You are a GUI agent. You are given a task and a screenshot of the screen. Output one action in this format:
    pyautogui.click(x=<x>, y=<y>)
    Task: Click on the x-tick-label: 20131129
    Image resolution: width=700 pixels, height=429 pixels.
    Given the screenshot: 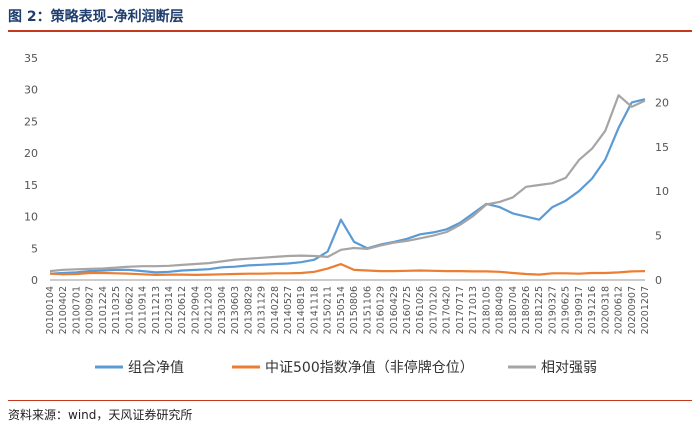 What is the action you would take?
    pyautogui.click(x=262, y=310)
    